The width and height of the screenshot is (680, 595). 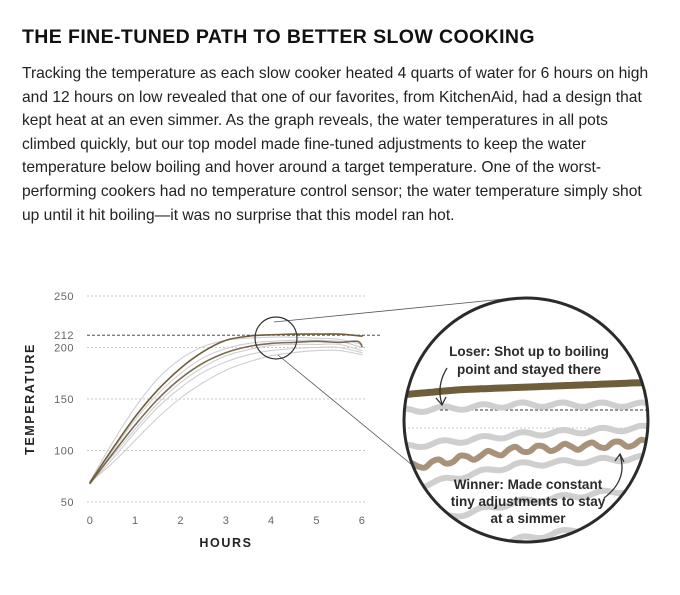 I want to click on y-tick-150: 150, so click(x=64, y=400).